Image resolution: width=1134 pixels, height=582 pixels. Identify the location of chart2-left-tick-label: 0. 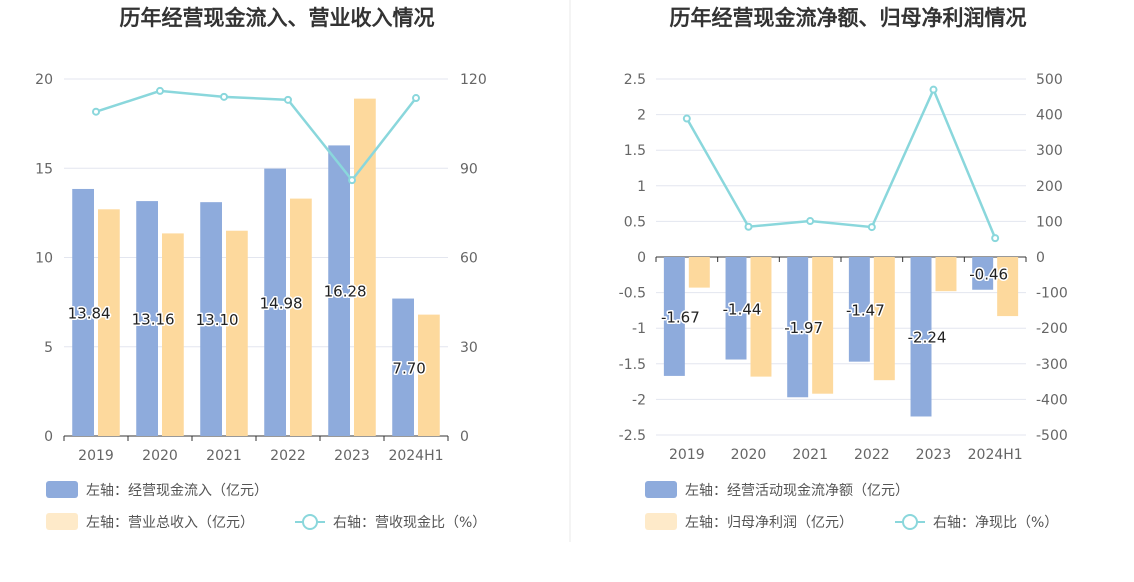
(641, 258).